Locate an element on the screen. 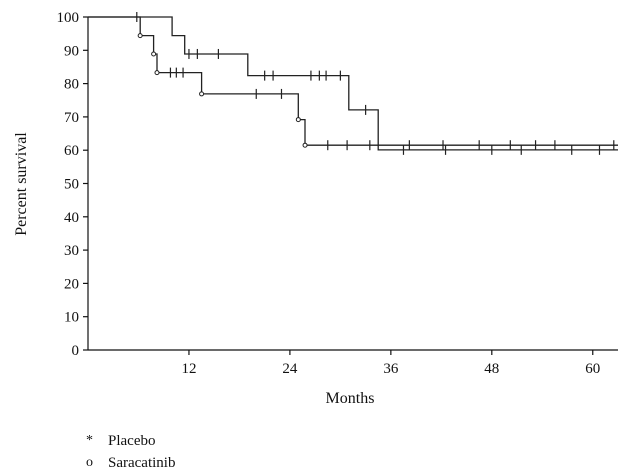 The image size is (619, 476). circle-marker-icon: o is located at coordinates (89, 462).